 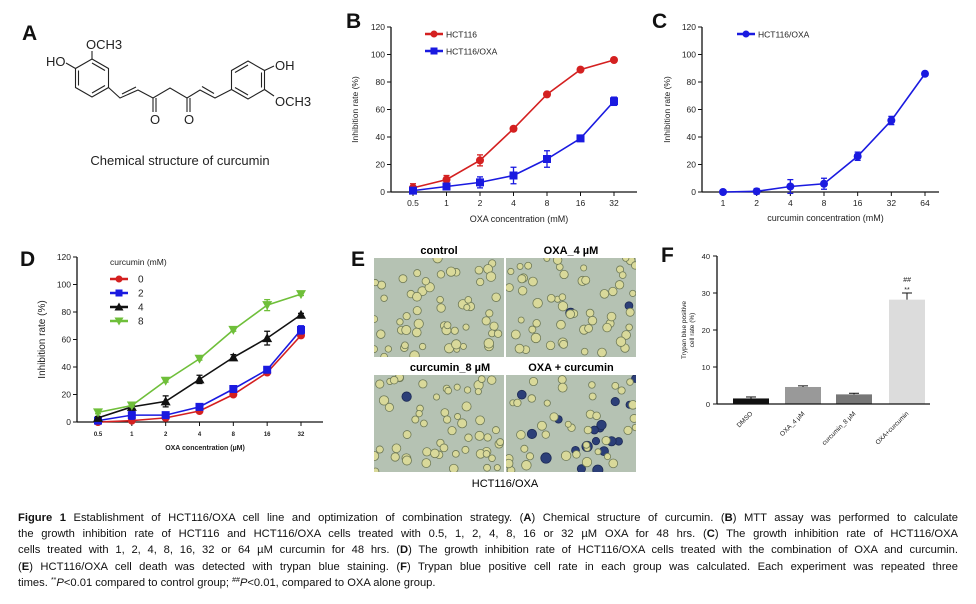 I want to click on y-tick-label: 30, so click(x=706, y=293).